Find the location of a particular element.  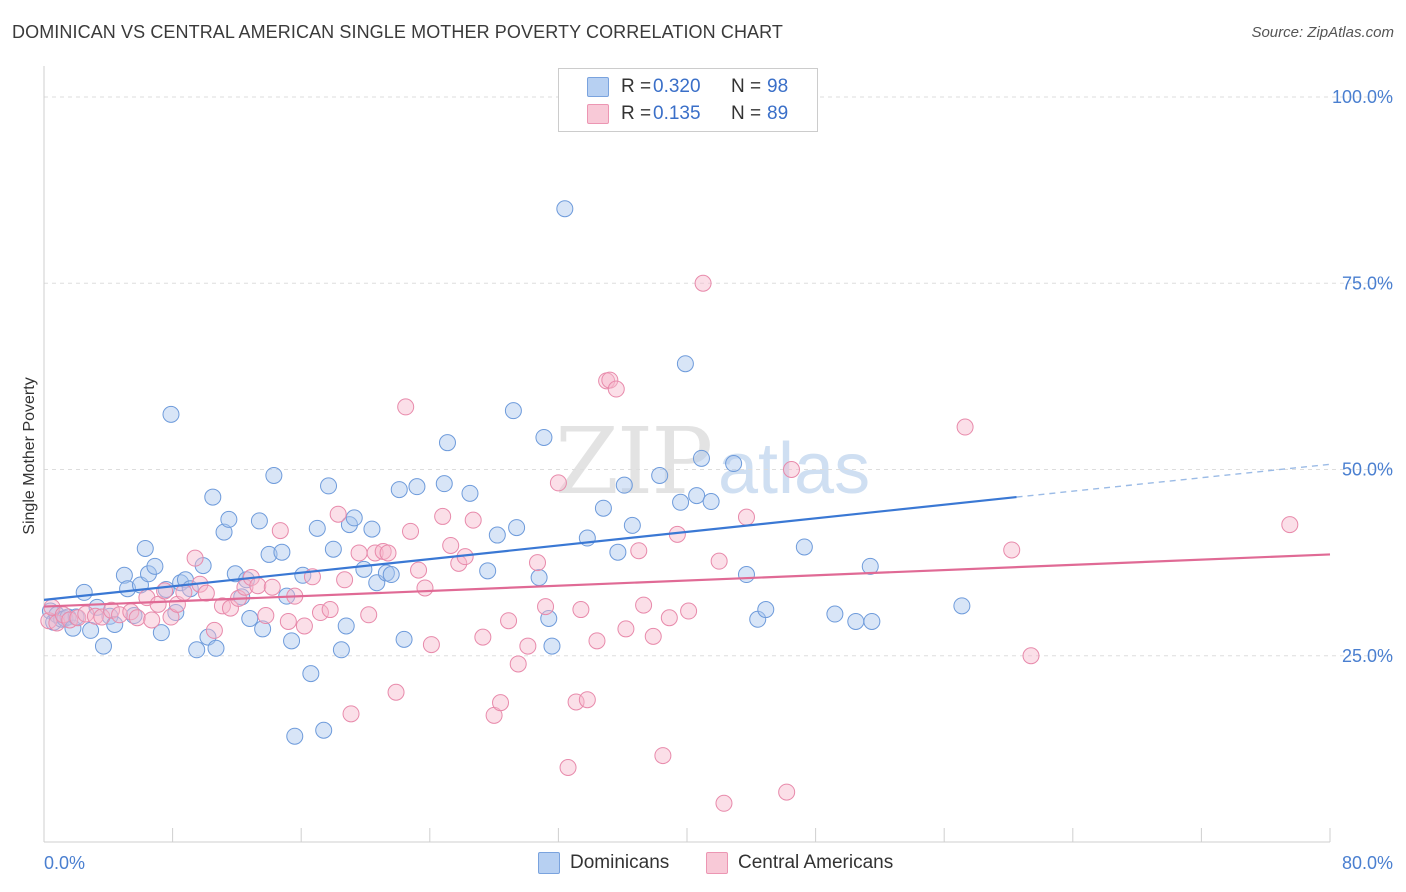

source-label: Source: ZipAtlas.com is located at coordinates (1322, 32).